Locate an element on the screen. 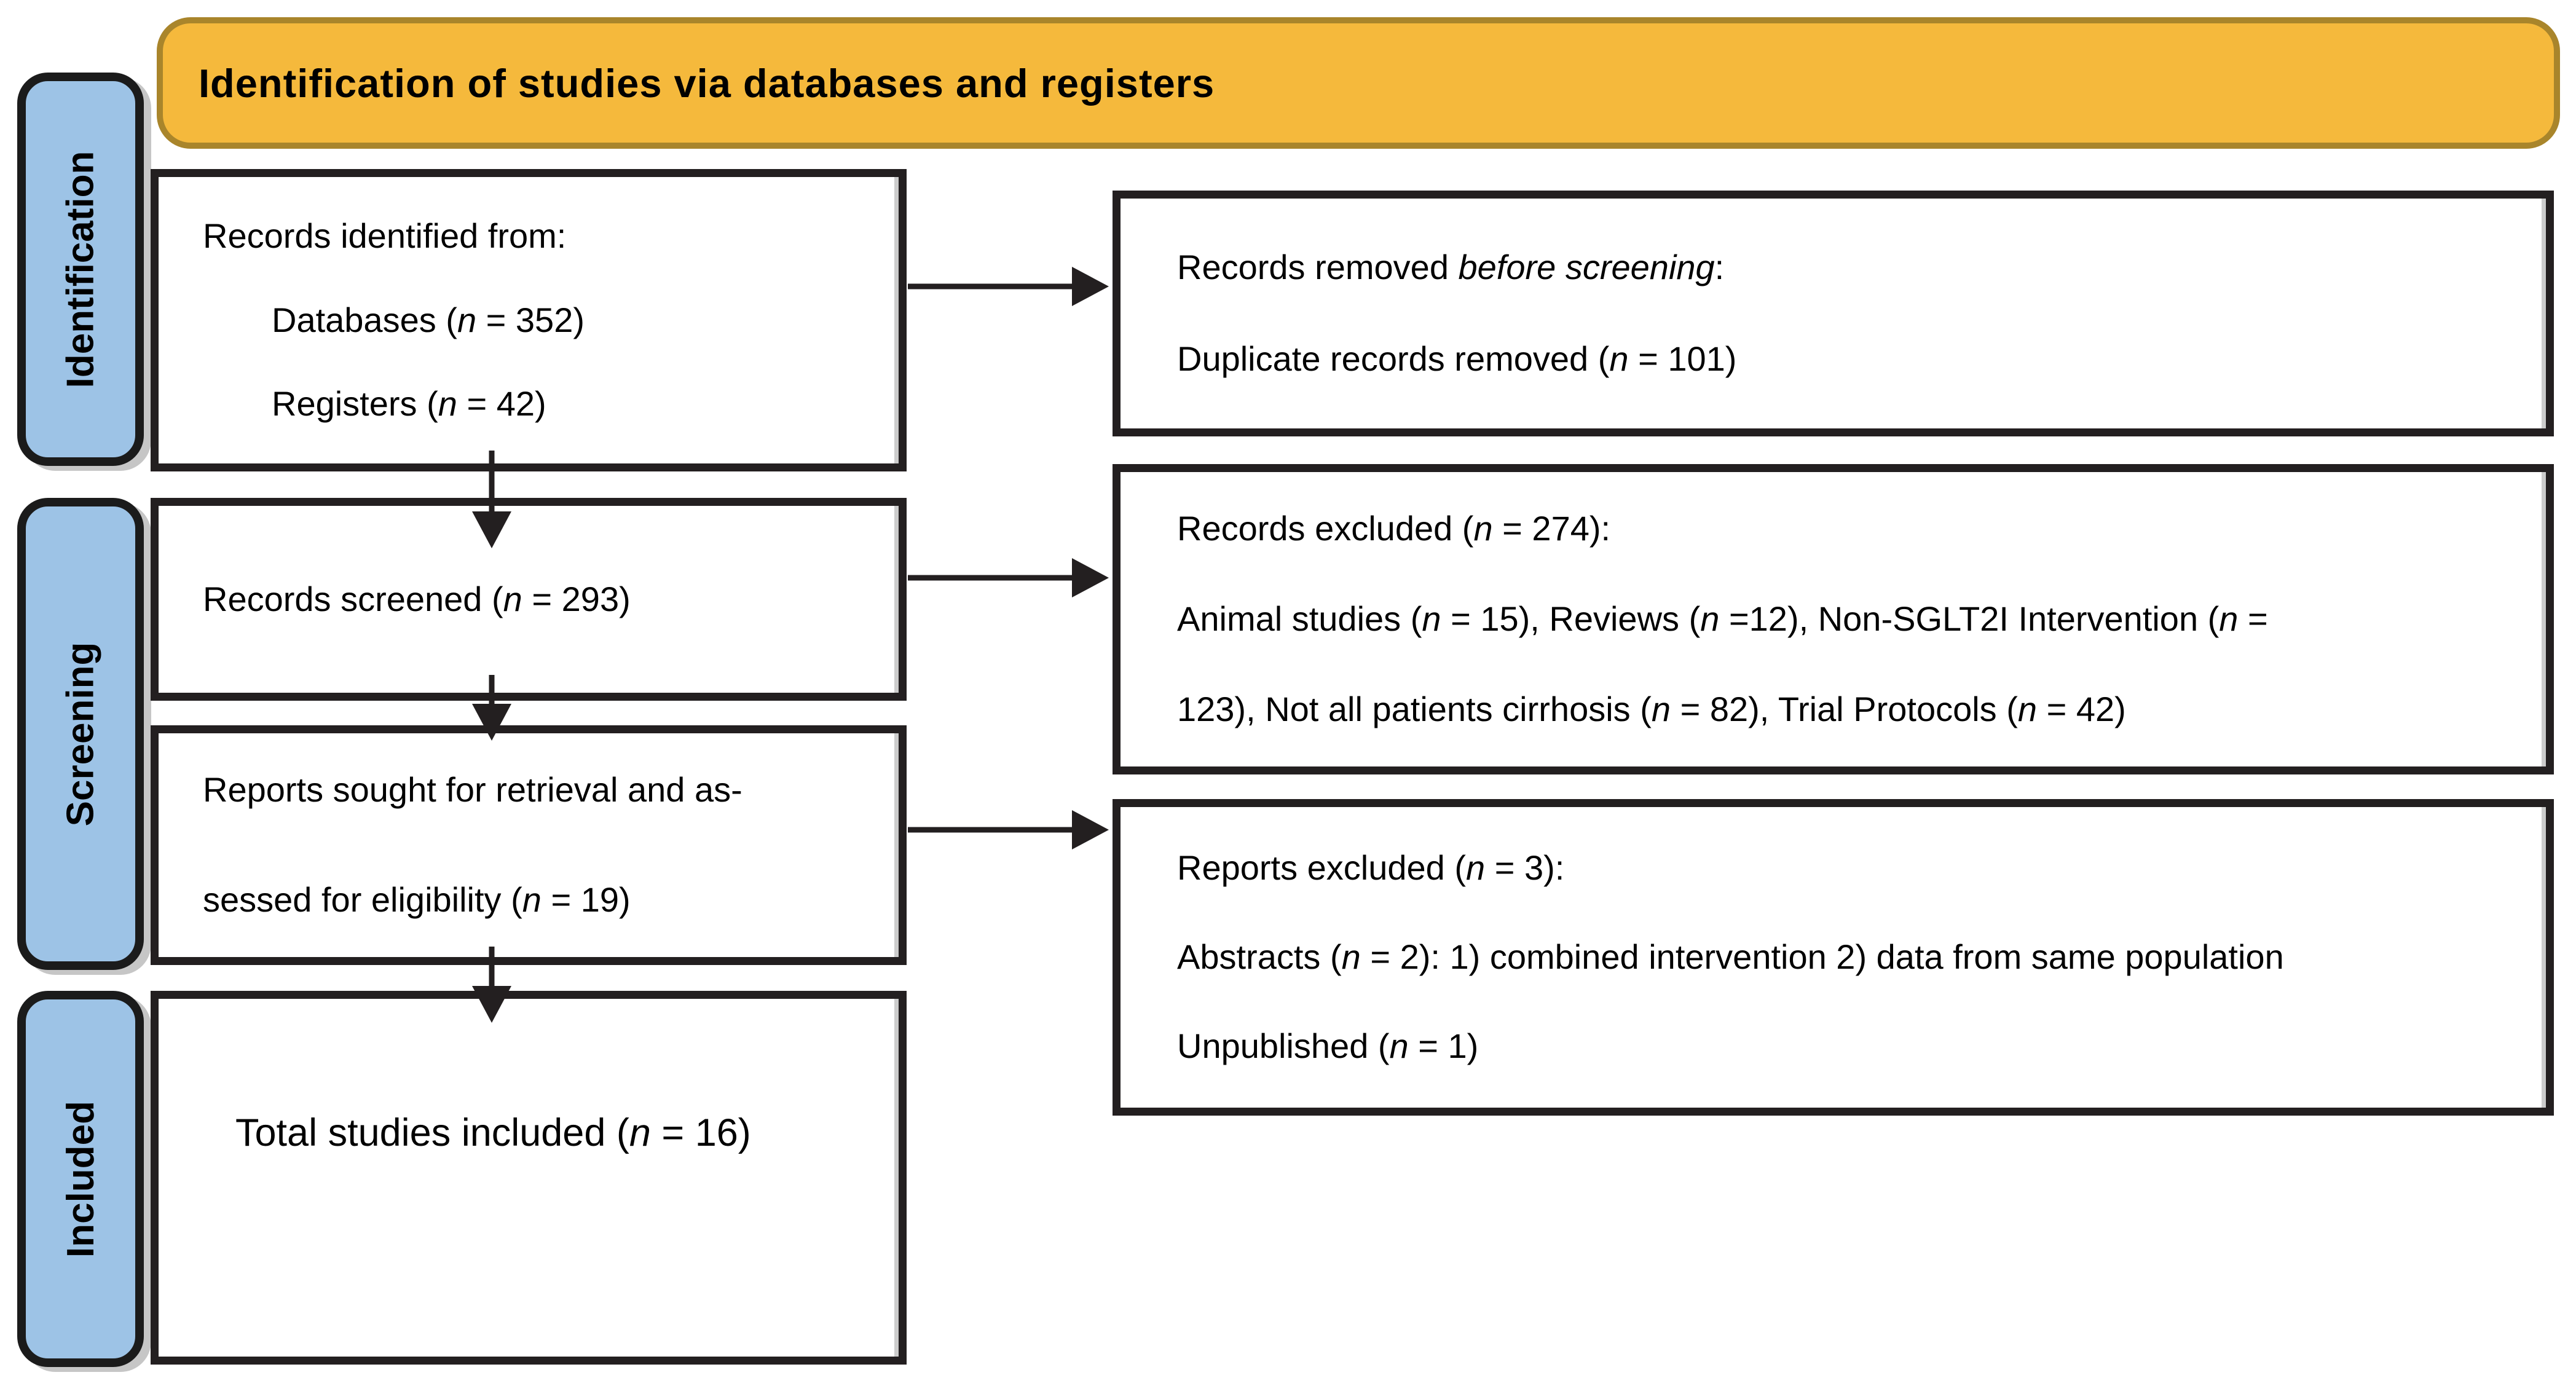 This screenshot has height=1383, width=2576. reports-excluded-line-1: Reports excluded (n = 3): is located at coordinates (1371, 868).